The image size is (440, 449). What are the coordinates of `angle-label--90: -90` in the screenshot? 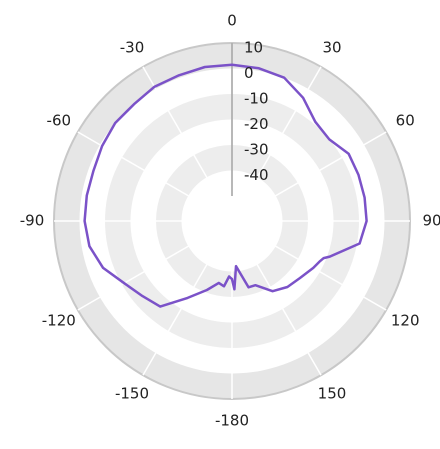 It's located at (32, 221).